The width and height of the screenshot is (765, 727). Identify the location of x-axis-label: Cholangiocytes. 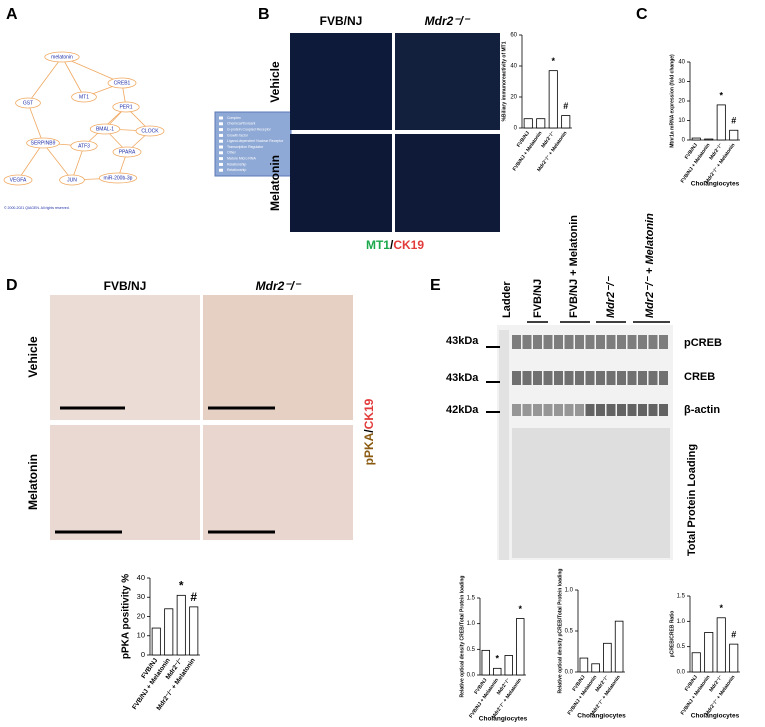
(503, 719).